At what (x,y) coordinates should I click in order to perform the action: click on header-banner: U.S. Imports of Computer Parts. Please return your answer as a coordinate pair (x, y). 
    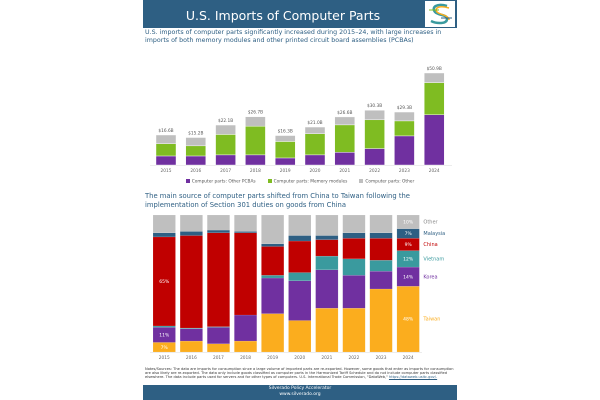
    Looking at the image, I should click on (300, 14).